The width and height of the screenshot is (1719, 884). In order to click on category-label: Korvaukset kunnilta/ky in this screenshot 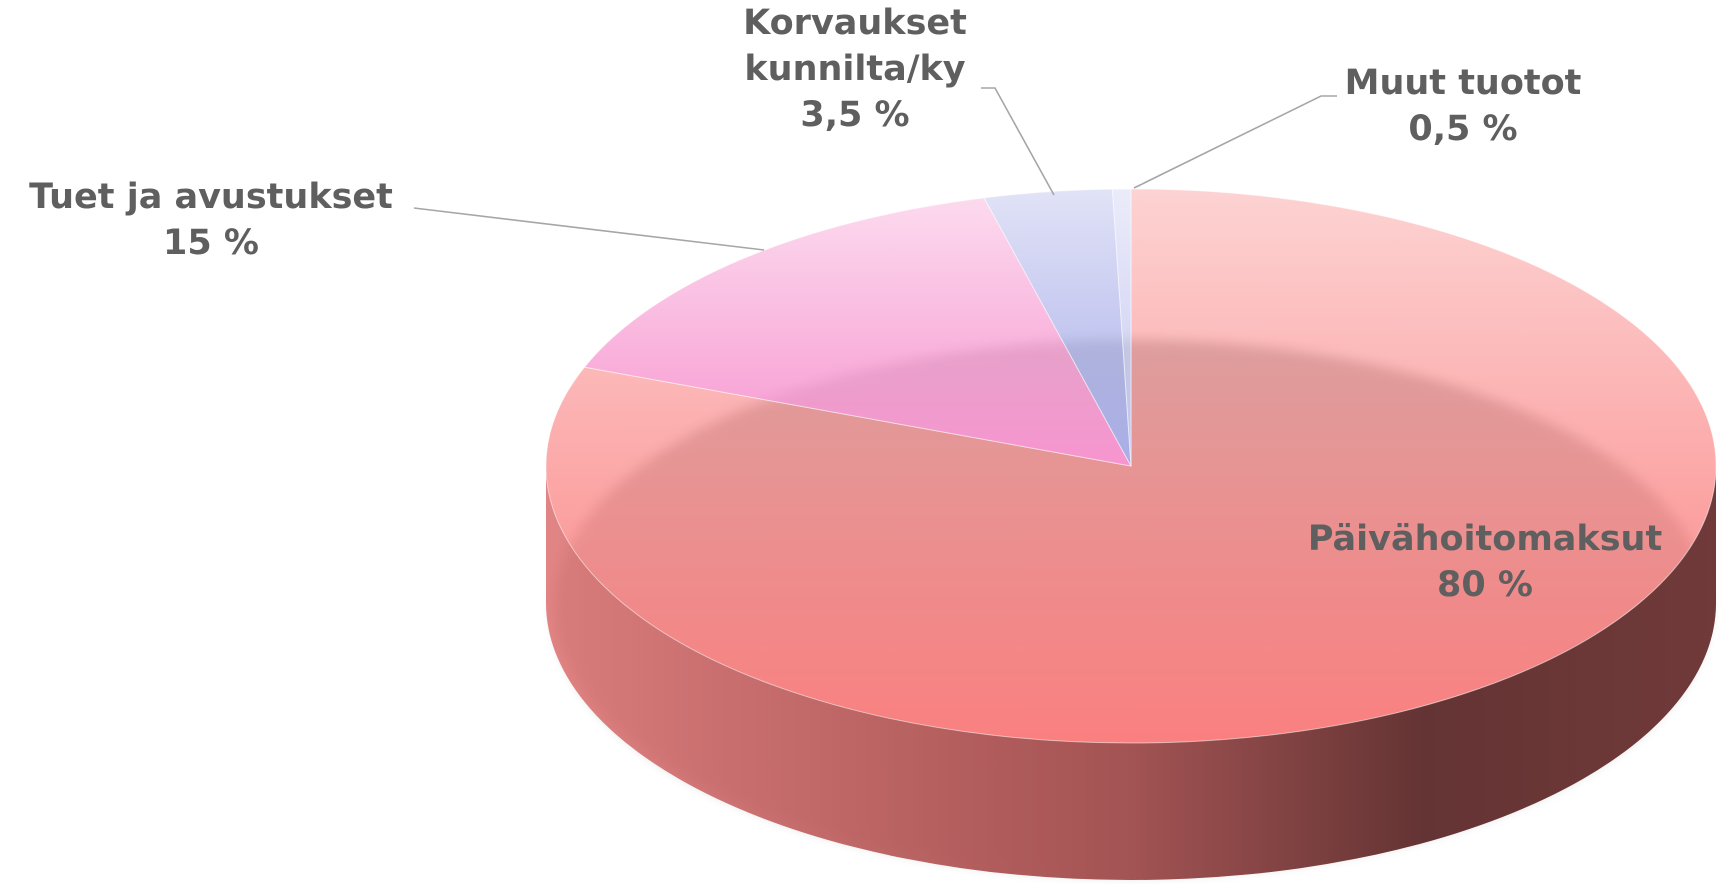, I will do `click(855, 46)`.